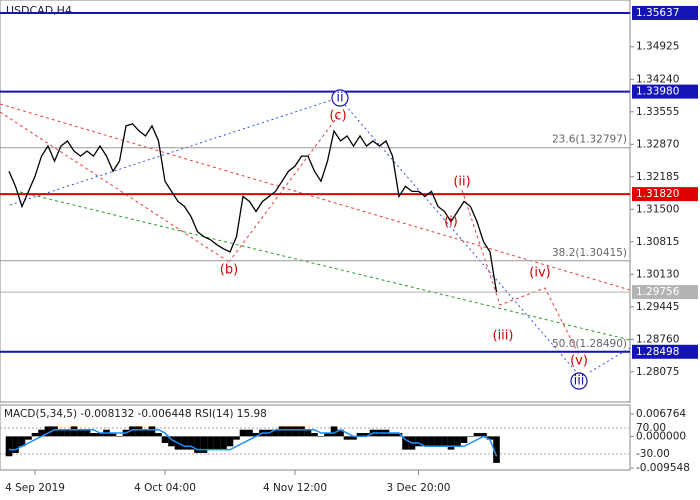 The width and height of the screenshot is (700, 500). What do you see at coordinates (657, 177) in the screenshot?
I see `y-tick-label: 1.32185` at bounding box center [657, 177].